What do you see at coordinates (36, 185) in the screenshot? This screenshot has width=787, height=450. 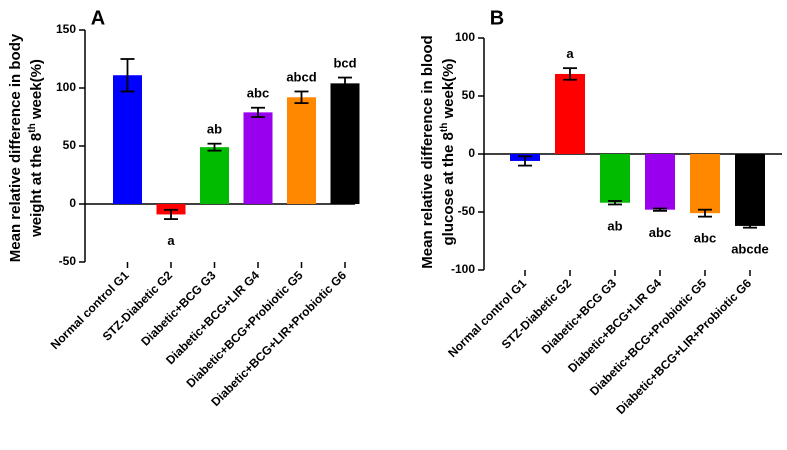 I see `y-axis-label-part: weight at the 8` at bounding box center [36, 185].